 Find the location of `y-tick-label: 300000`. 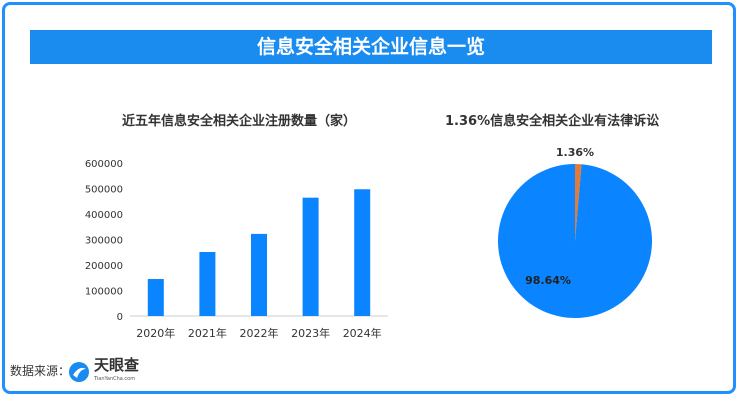

y-tick-label: 300000 is located at coordinates (104, 241).